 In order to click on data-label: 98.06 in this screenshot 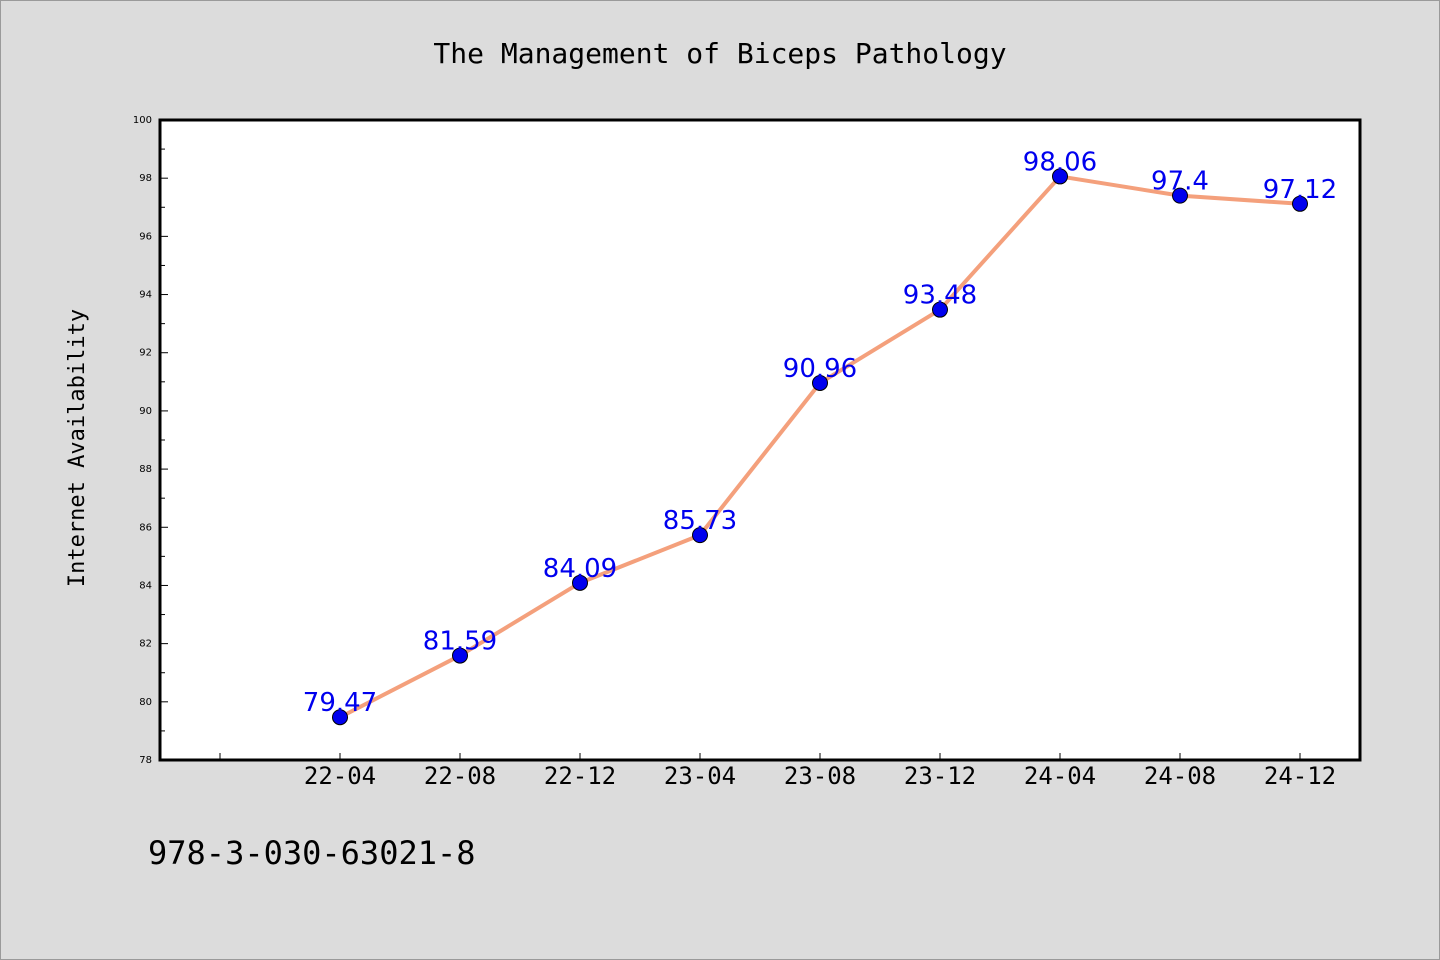, I will do `click(1060, 162)`.